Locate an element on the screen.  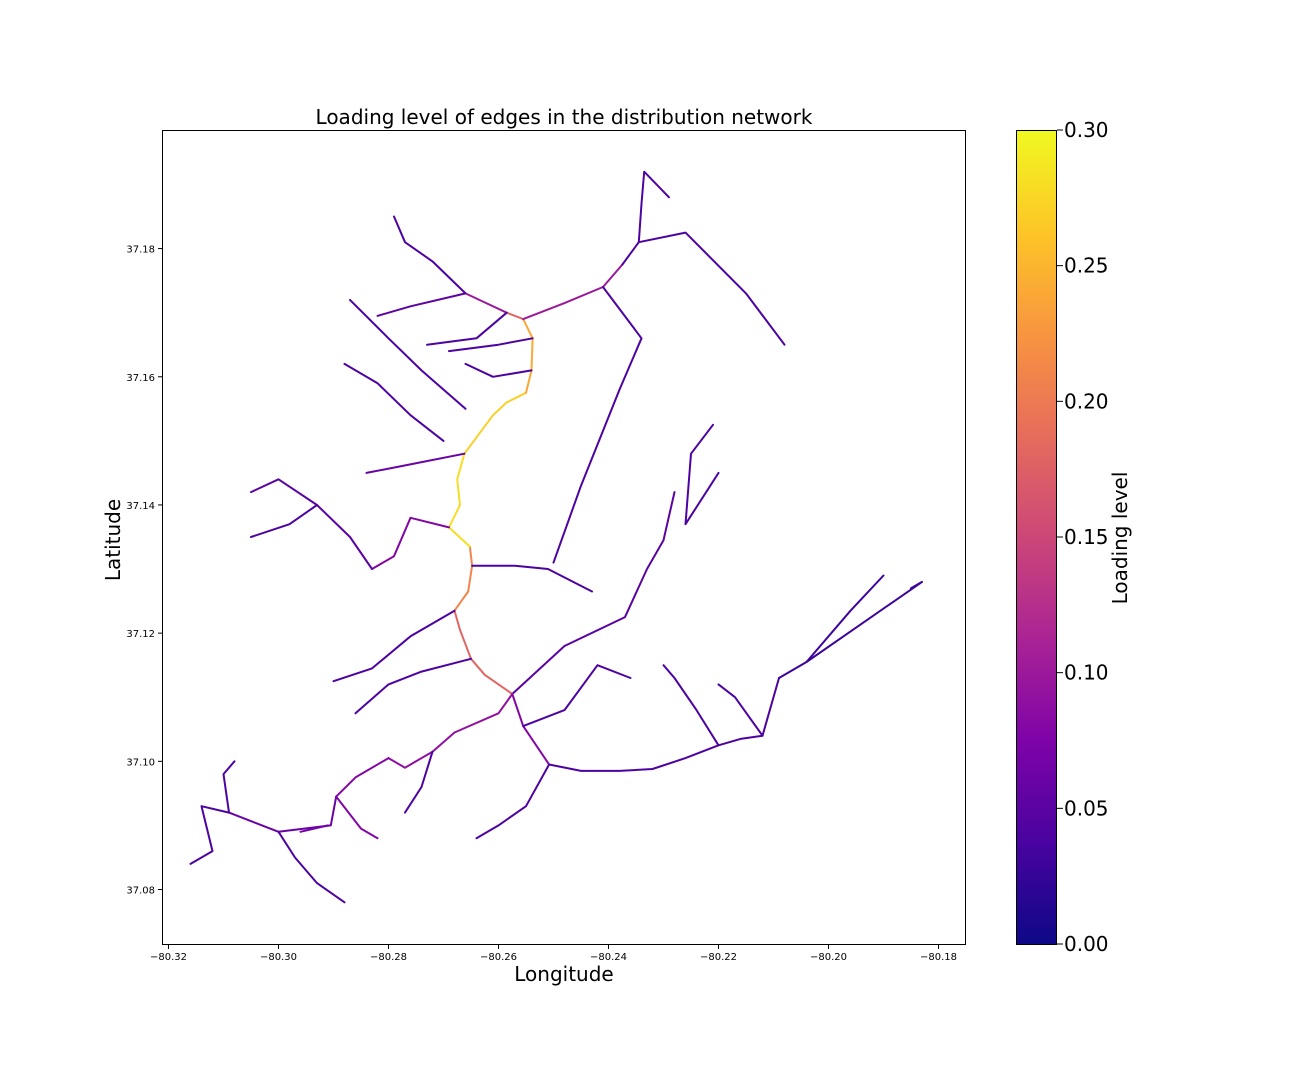
x-tick-label: −80.20 is located at coordinates (828, 957).